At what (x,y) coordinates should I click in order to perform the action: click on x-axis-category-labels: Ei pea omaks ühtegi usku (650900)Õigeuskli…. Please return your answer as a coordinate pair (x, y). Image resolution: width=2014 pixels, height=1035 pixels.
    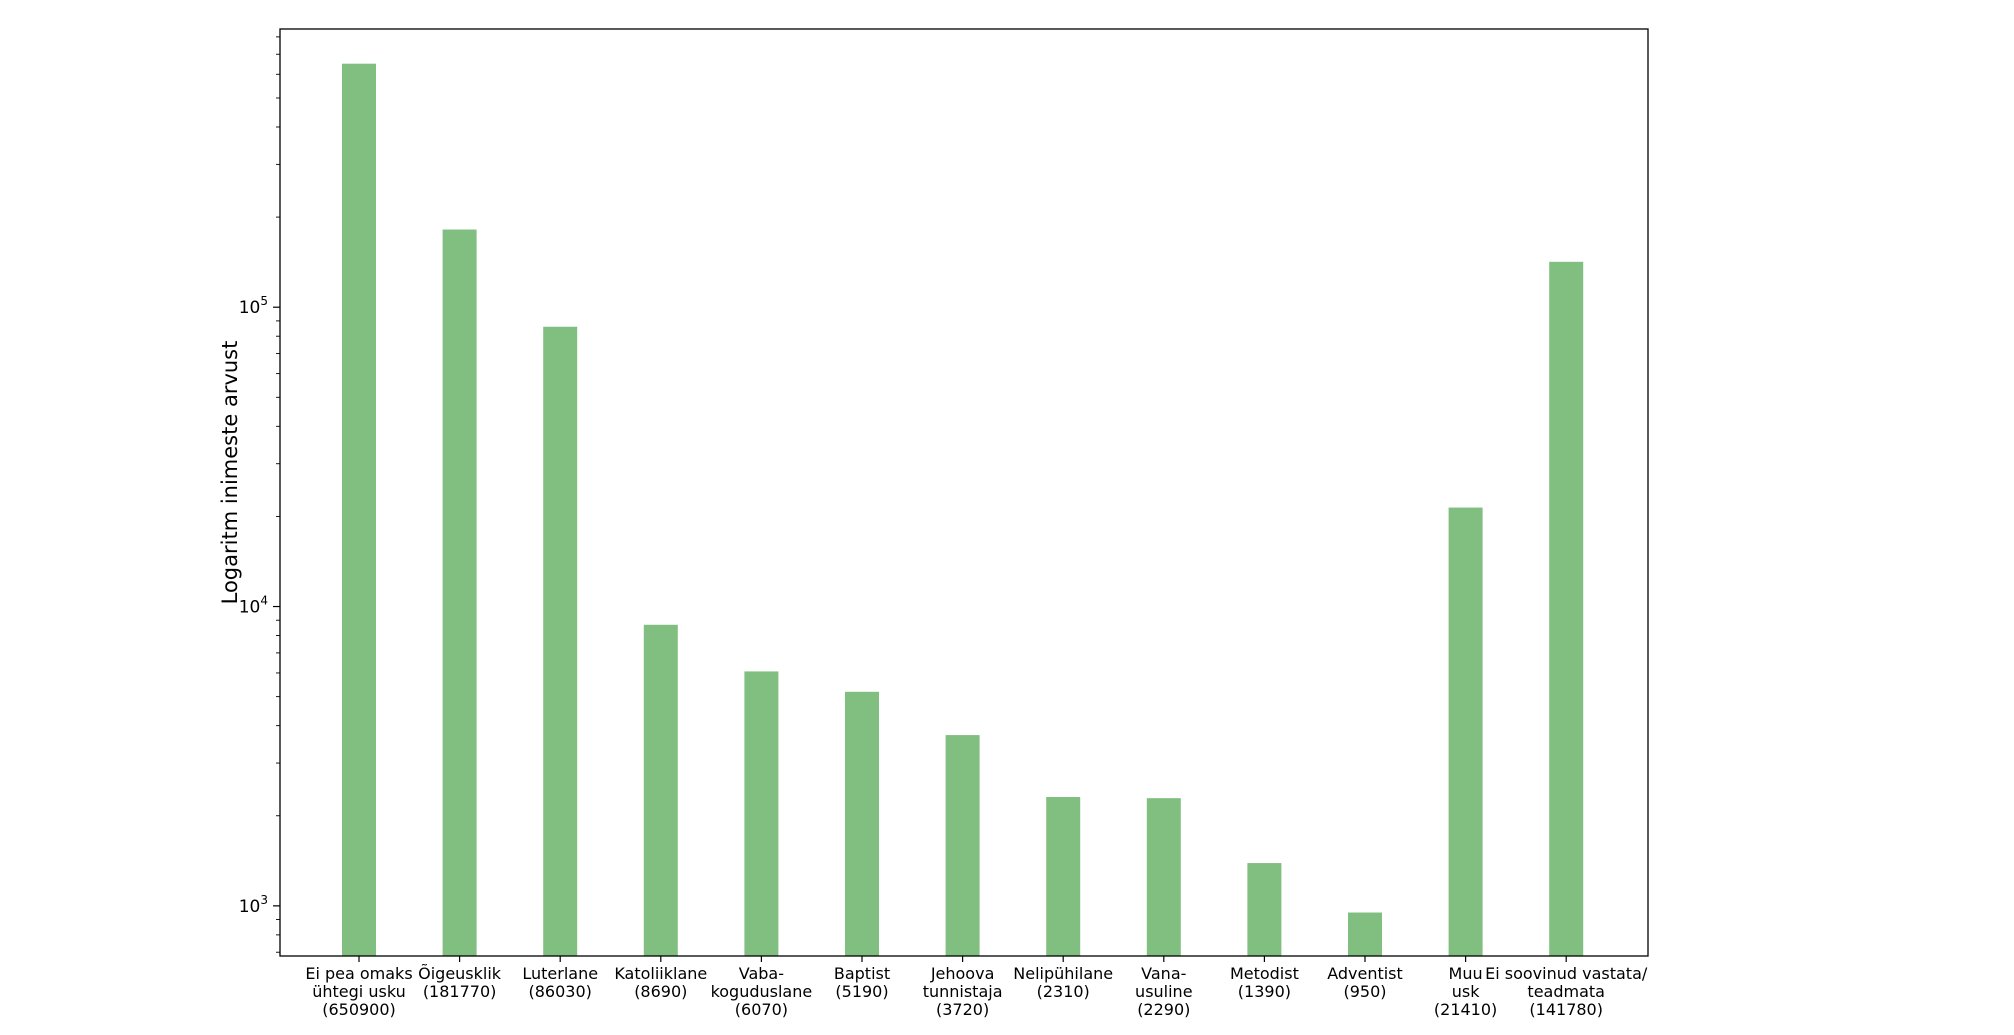
    Looking at the image, I should click on (976, 987).